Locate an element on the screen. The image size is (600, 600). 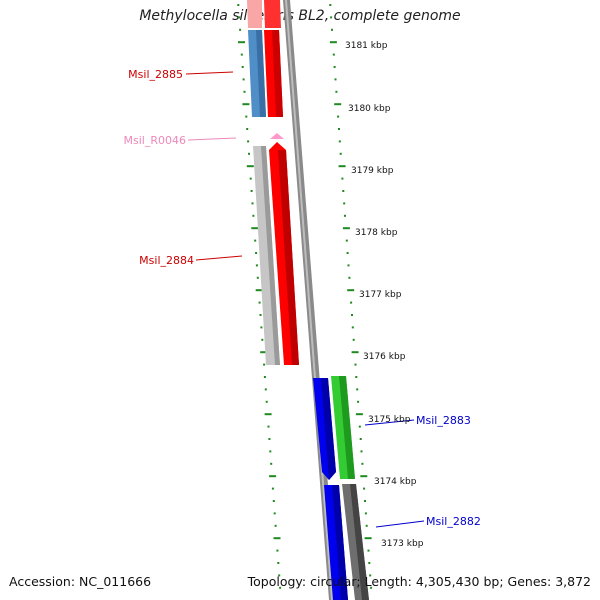
gene-label-msil-2884: Msil_2884 is located at coordinates (166, 260).